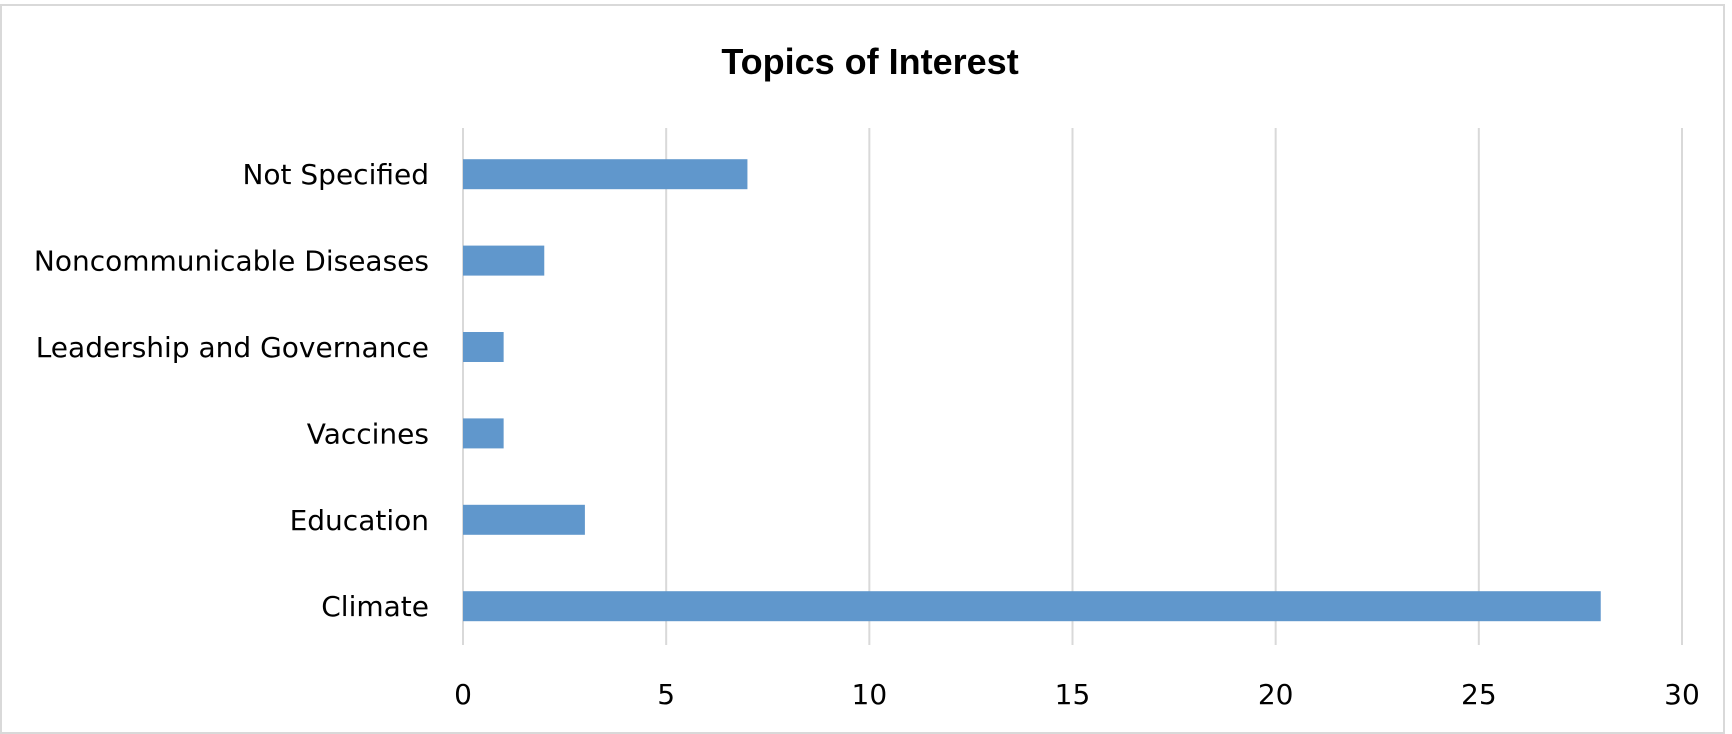 The width and height of the screenshot is (1732, 734). What do you see at coordinates (666, 694) in the screenshot?
I see `x-tick-label: 5` at bounding box center [666, 694].